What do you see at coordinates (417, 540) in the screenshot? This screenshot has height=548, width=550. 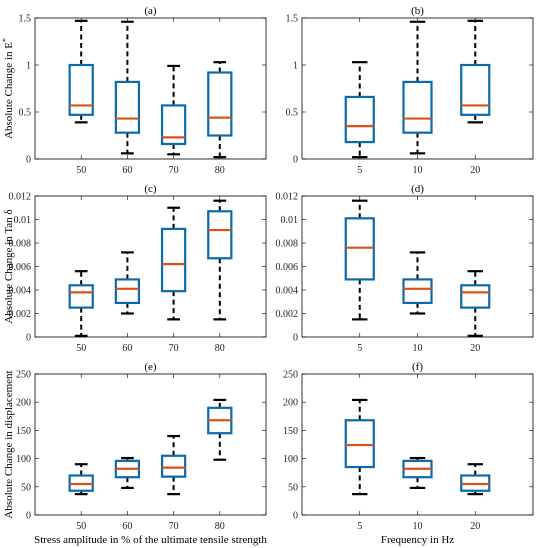 I see `x-axis-label: Frequency in Hz` at bounding box center [417, 540].